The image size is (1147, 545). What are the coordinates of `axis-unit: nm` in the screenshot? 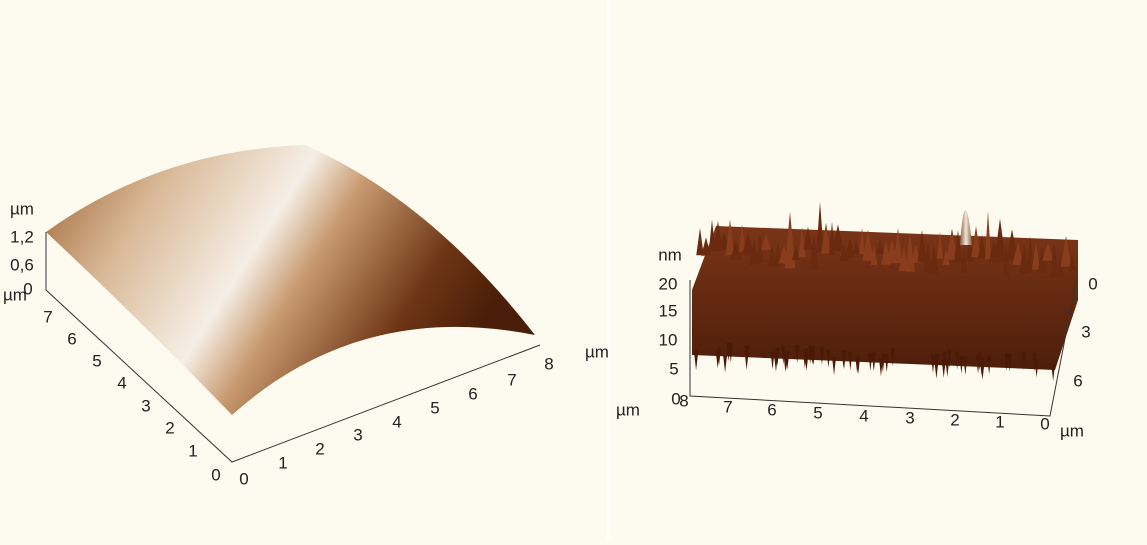 It's located at (670, 254).